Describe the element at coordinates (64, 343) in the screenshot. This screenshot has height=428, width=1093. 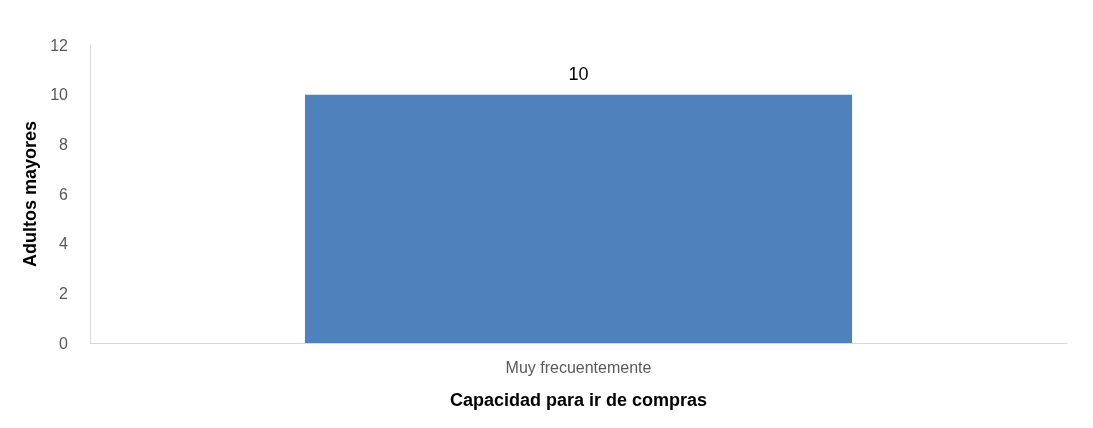
I see `y-tick-label: 0` at that location.